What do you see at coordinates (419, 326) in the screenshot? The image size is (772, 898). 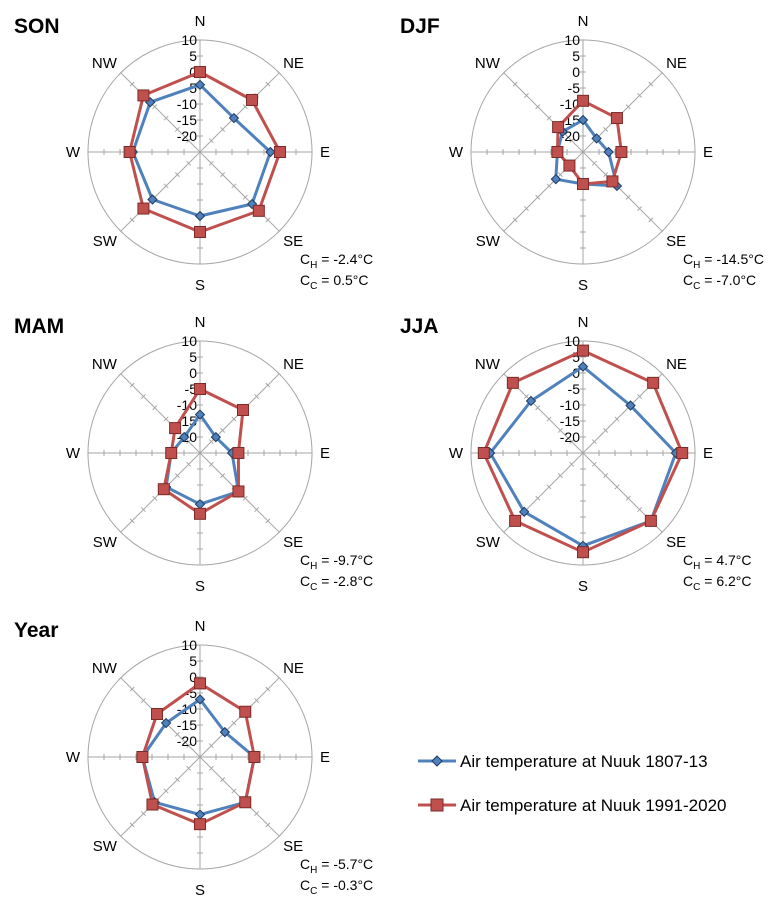 I see `panel-title: JJA` at bounding box center [419, 326].